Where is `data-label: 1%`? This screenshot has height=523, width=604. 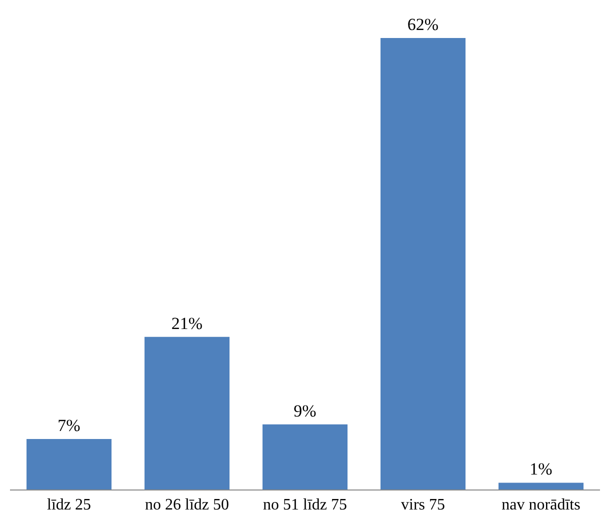 data-label: 1% is located at coordinates (541, 469).